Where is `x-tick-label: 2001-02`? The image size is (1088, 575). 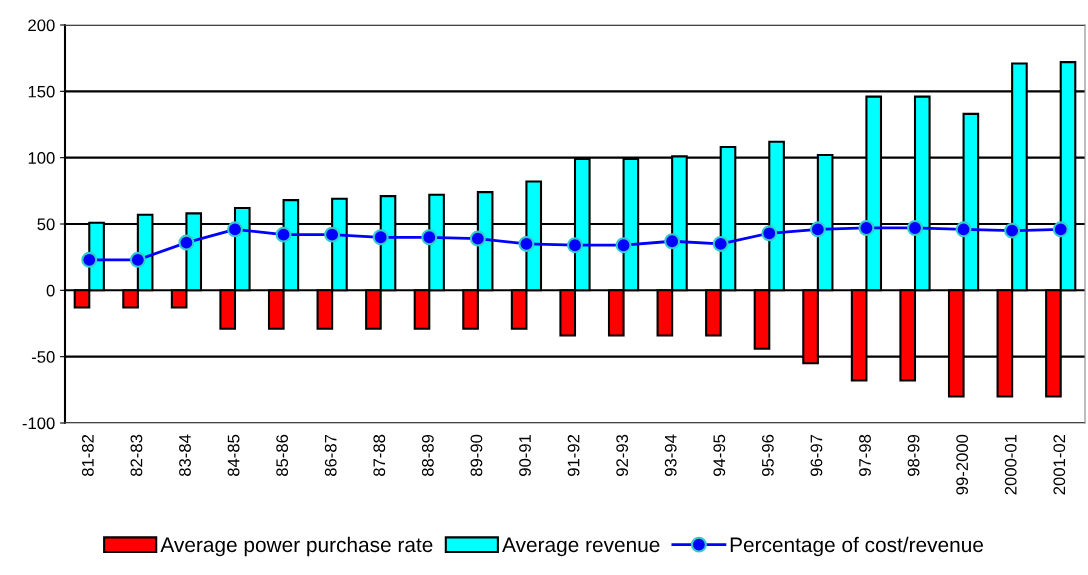
x-tick-label: 2001-02 is located at coordinates (1059, 464).